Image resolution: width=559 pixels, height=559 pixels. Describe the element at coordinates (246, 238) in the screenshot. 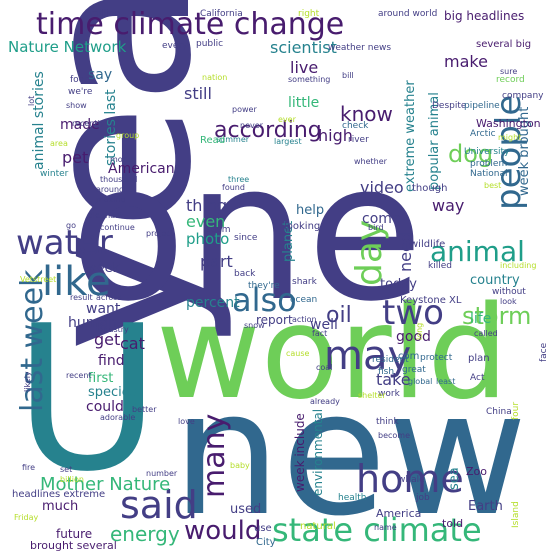

I see `word-since: since` at that location.